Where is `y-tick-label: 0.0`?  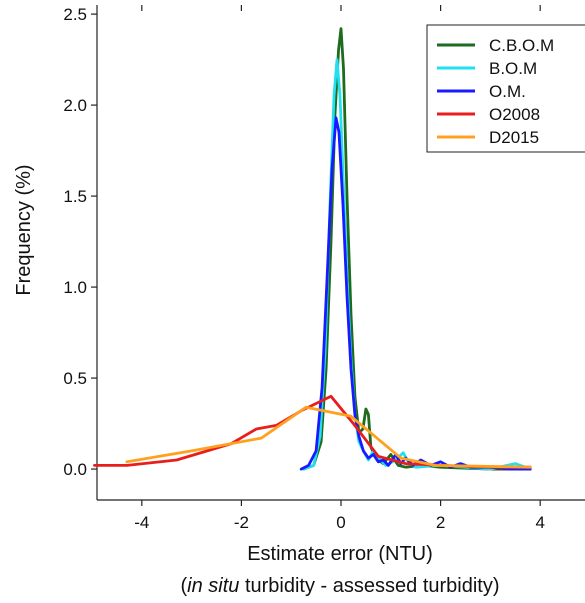
y-tick-label: 0.0 is located at coordinates (75, 469).